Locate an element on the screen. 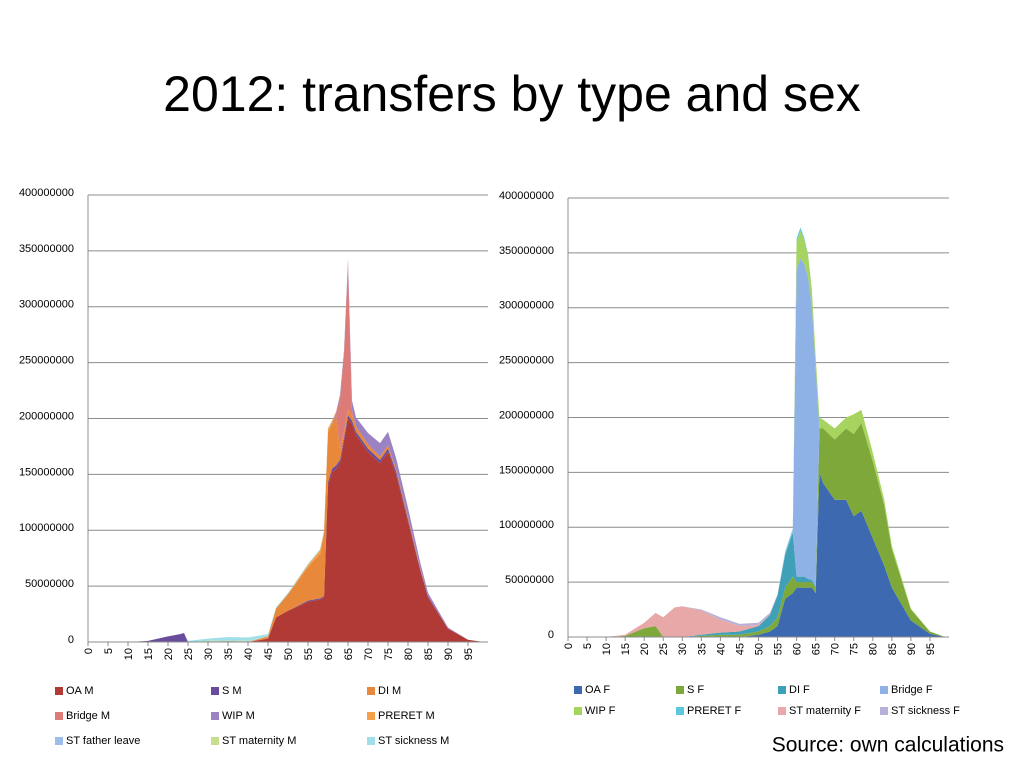 This screenshot has width=1024, height=768. legend-label: ST maternity M is located at coordinates (259, 741).